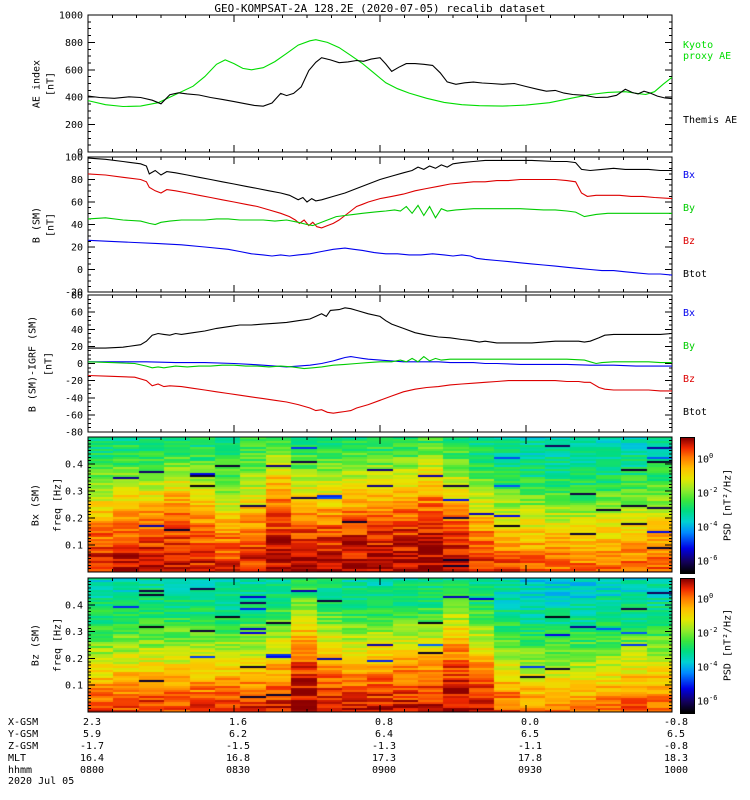  I want to click on bz-psd-freq-axis-label: freq [Hz], so click(58, 645).